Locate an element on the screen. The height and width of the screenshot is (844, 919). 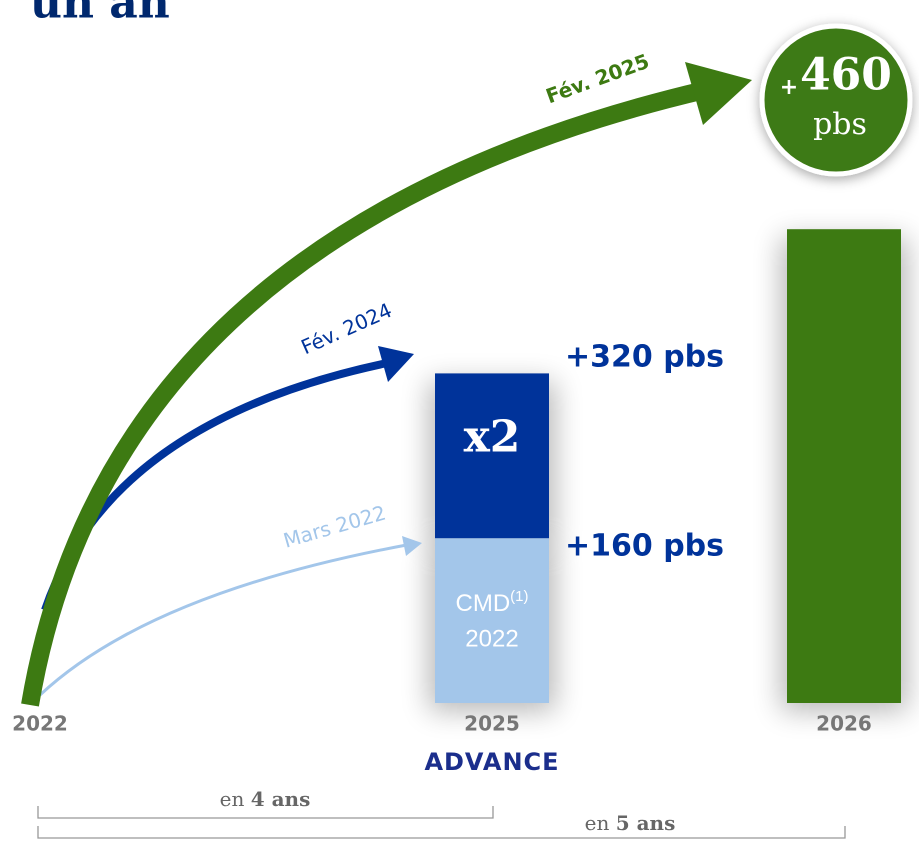
bar-label: 2022 is located at coordinates (491, 638).